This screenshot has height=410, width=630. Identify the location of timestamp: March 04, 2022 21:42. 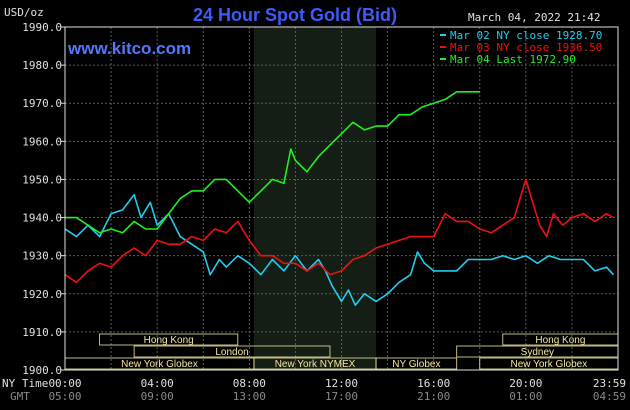
(534, 17).